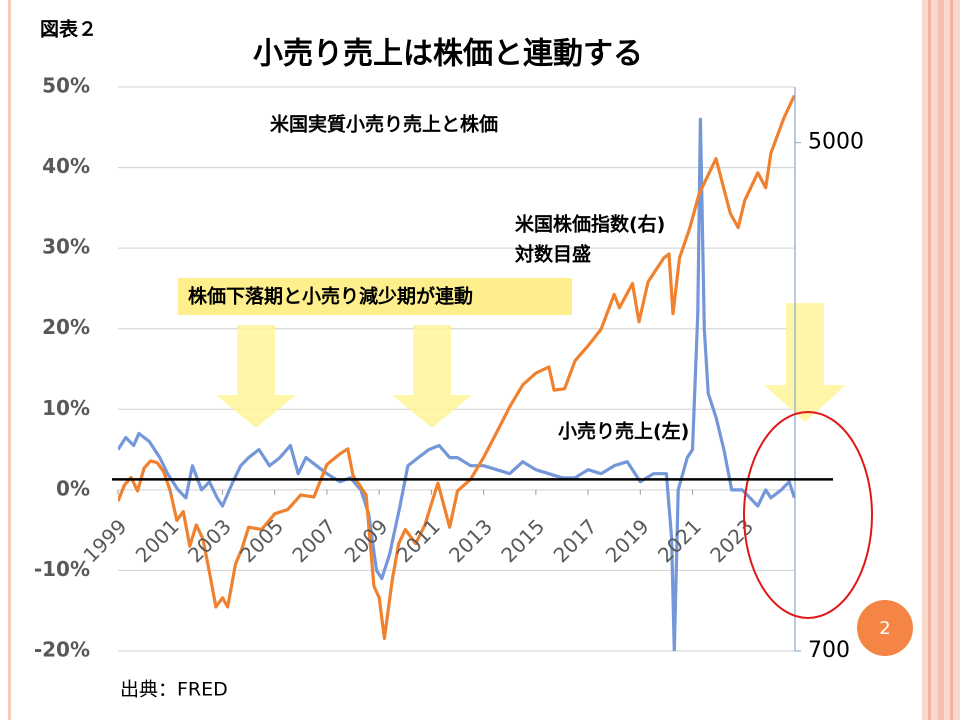 This screenshot has width=960, height=720. I want to click on y2-tick-label: 5000, so click(836, 142).